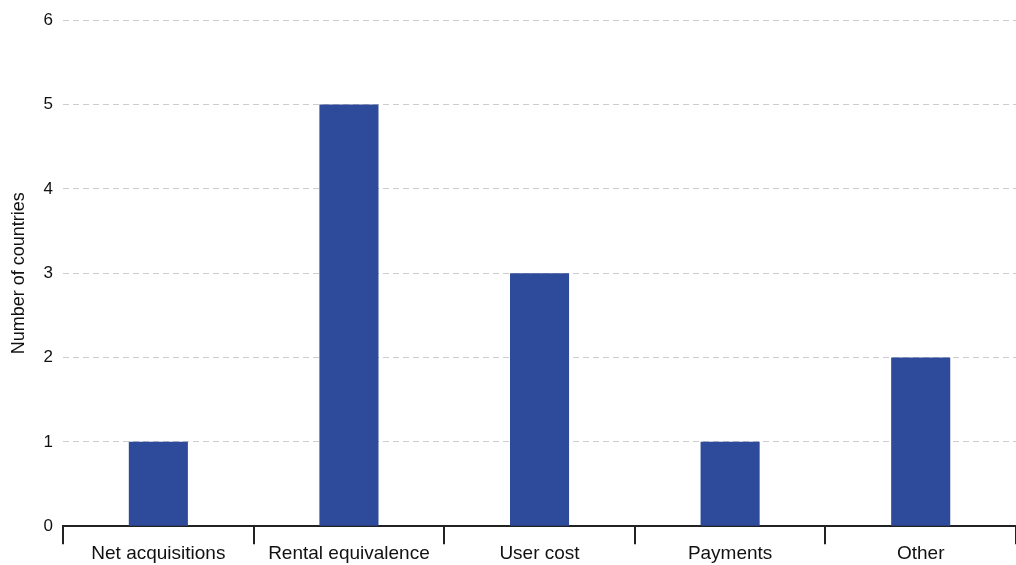 The image size is (1016, 565). What do you see at coordinates (540, 552) in the screenshot?
I see `x-tick-label: User cost` at bounding box center [540, 552].